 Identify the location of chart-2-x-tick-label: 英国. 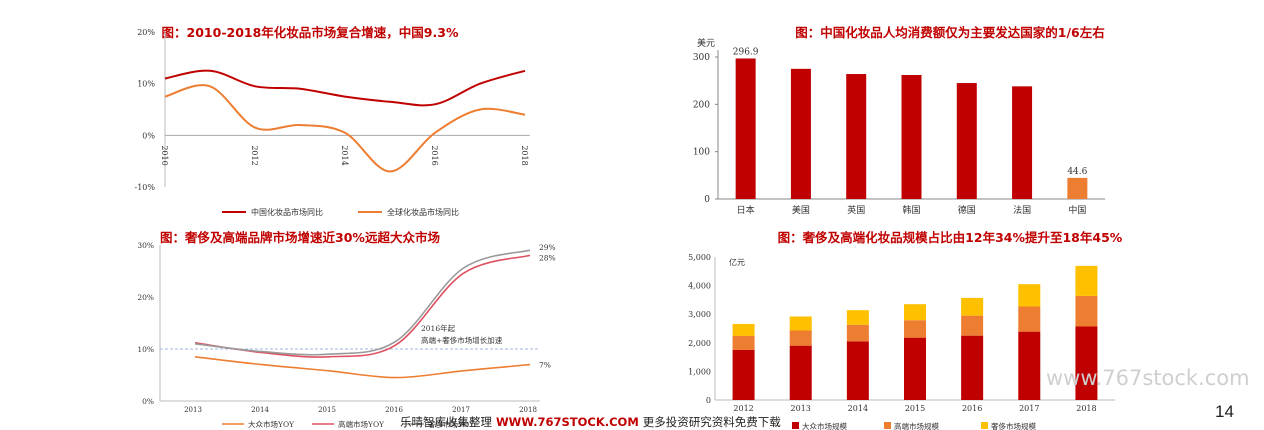
(856, 210).